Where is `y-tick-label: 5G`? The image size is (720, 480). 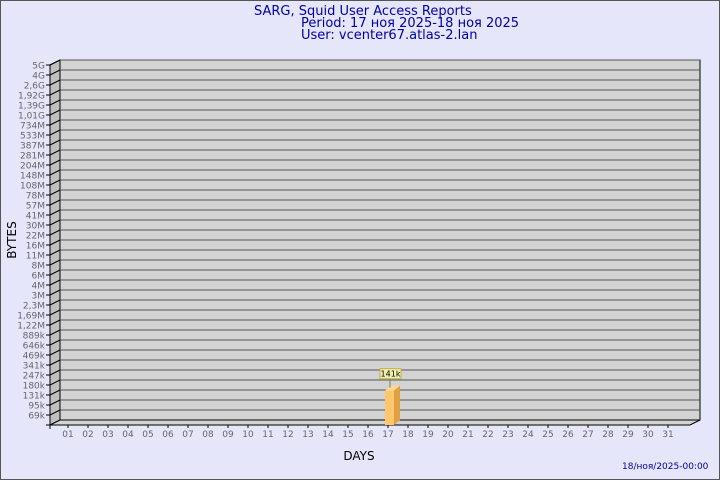 y-tick-label: 5G is located at coordinates (38, 67).